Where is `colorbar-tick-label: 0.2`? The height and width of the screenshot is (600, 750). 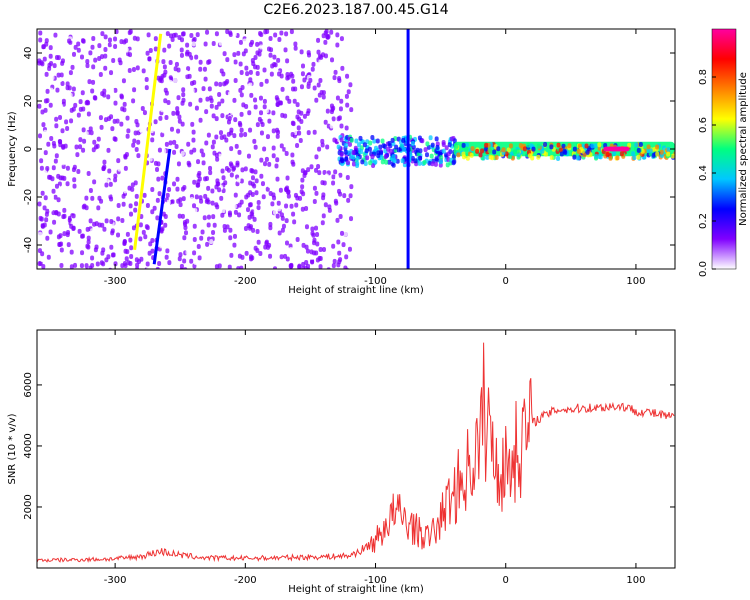 colorbar-tick-label: 0.2 is located at coordinates (703, 221).